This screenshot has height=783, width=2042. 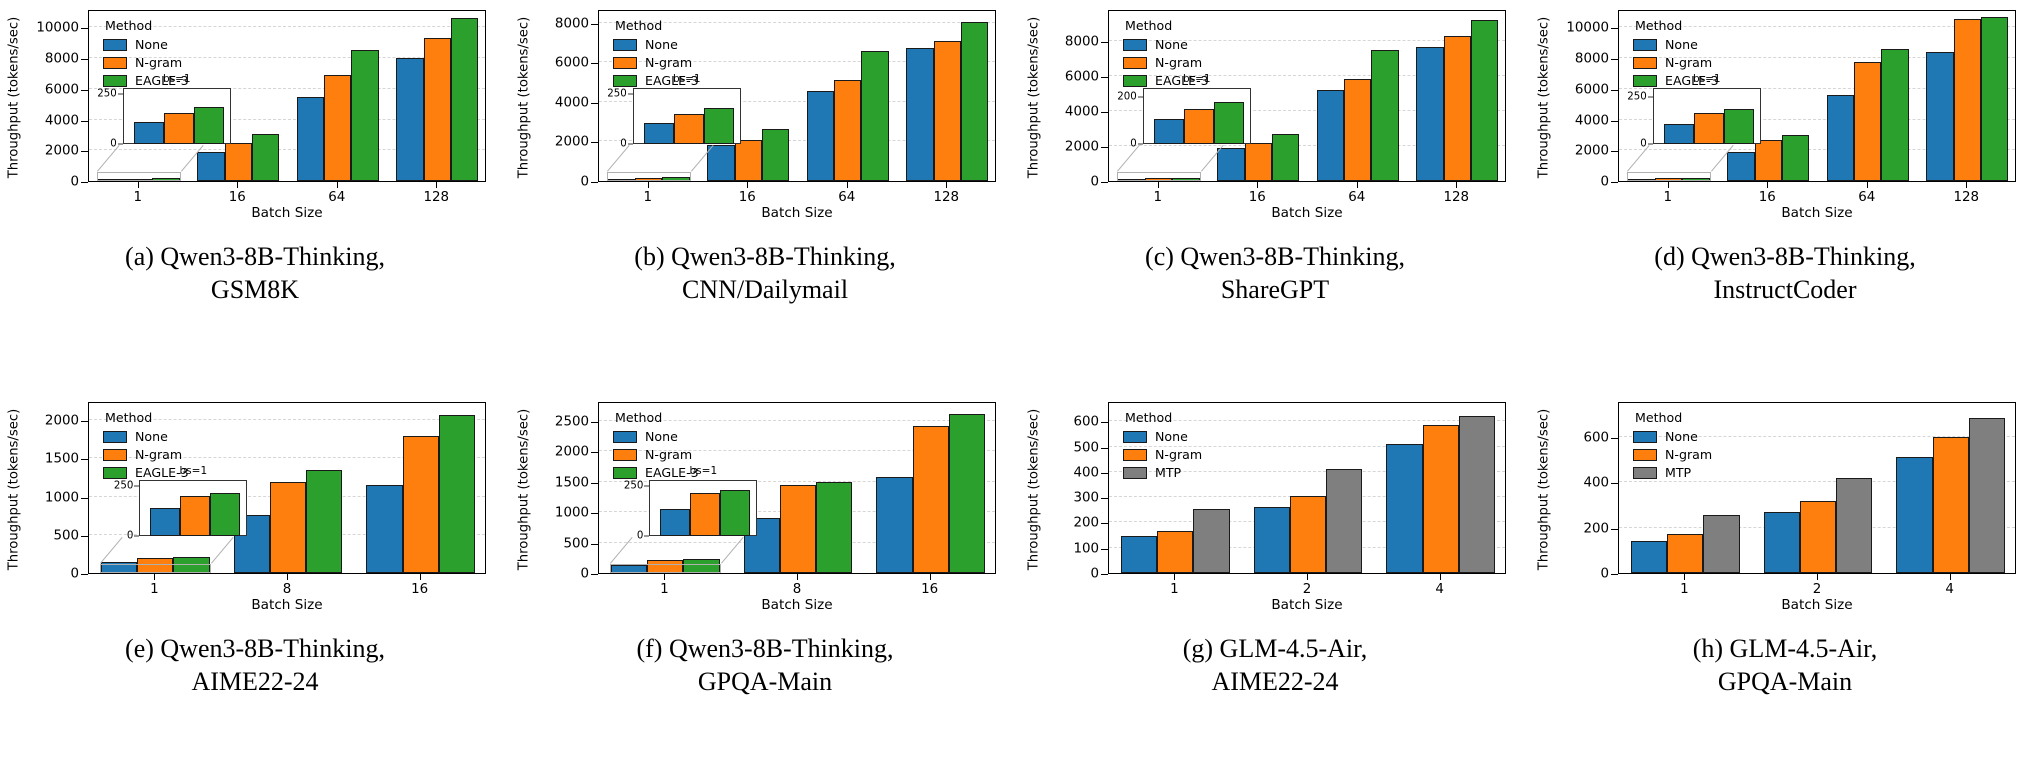 What do you see at coordinates (688, 129) in the screenshot?
I see `inset-bar-b-ngram` at bounding box center [688, 129].